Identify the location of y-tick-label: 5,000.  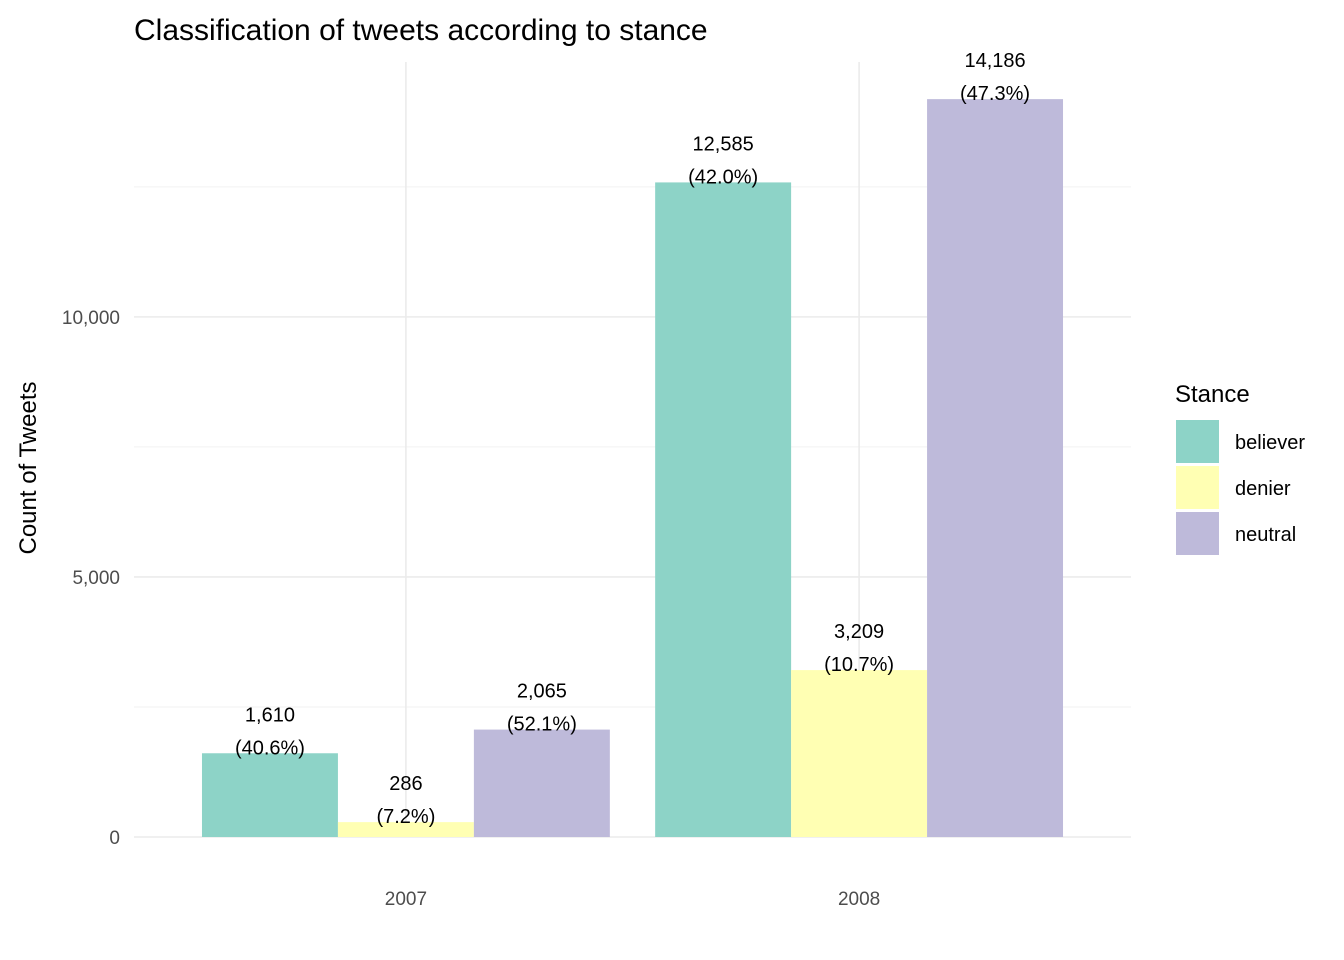
(96, 578).